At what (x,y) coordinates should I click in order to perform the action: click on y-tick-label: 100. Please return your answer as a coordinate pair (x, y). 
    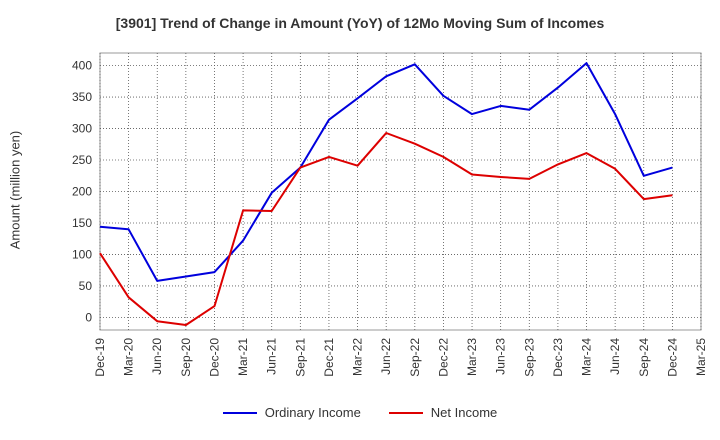
    Looking at the image, I should click on (82, 254).